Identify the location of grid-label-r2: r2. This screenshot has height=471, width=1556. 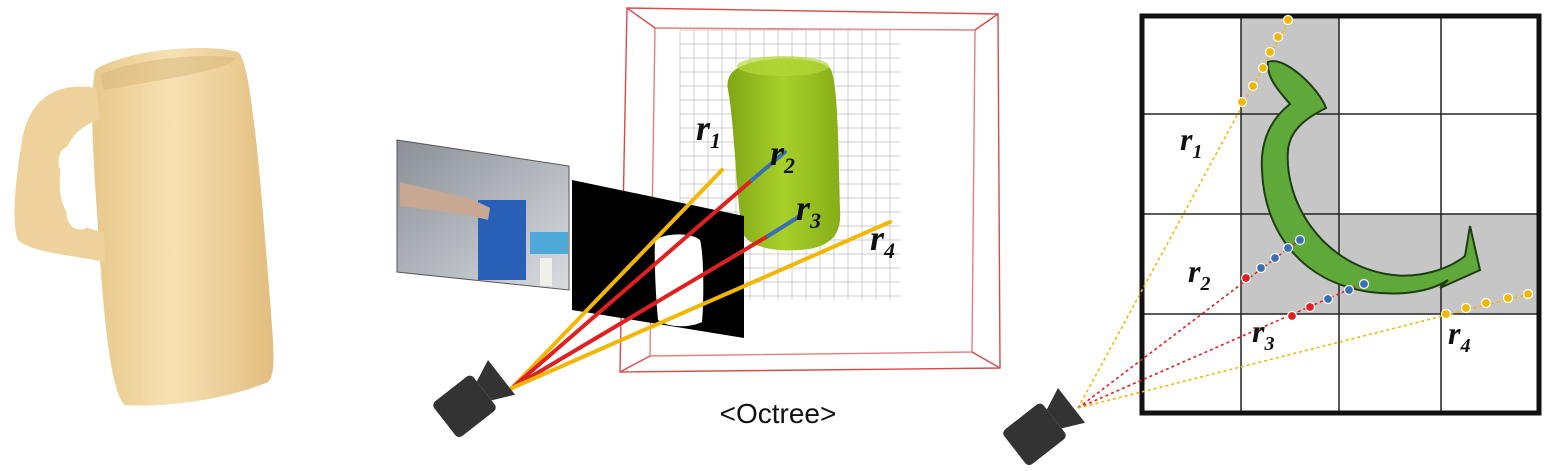
(1199, 274).